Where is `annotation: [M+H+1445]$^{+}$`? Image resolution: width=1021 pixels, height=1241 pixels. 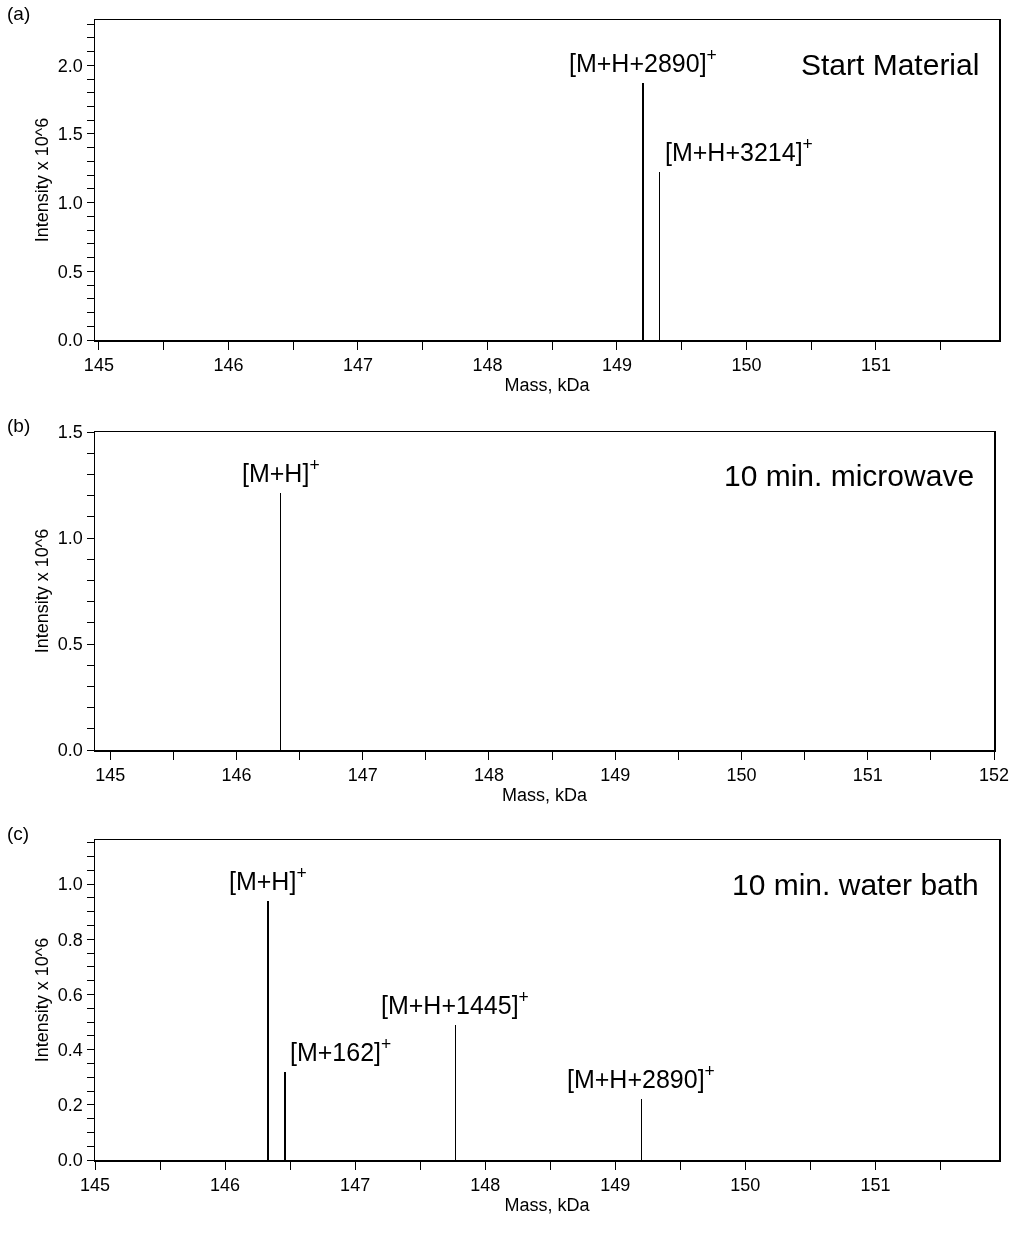
annotation: [M+H+1445]$^{+}$ is located at coordinates (455, 1003).